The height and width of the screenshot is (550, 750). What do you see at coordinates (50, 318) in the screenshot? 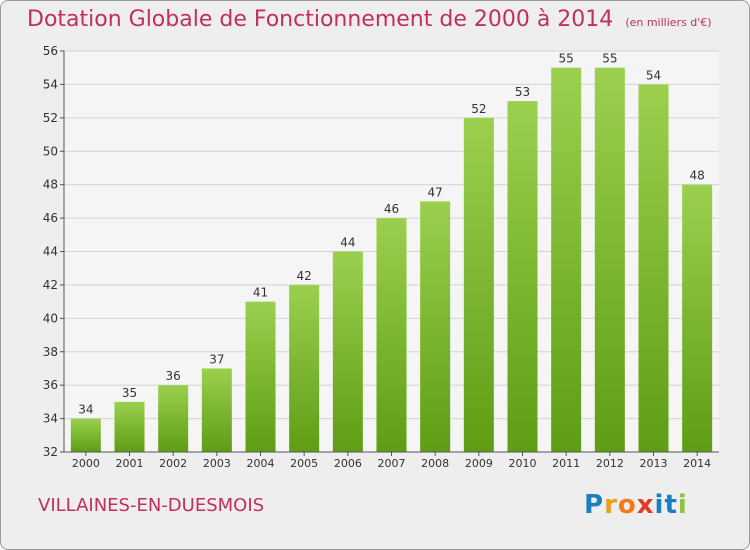
I see `y-tick-label: 40` at bounding box center [50, 318].